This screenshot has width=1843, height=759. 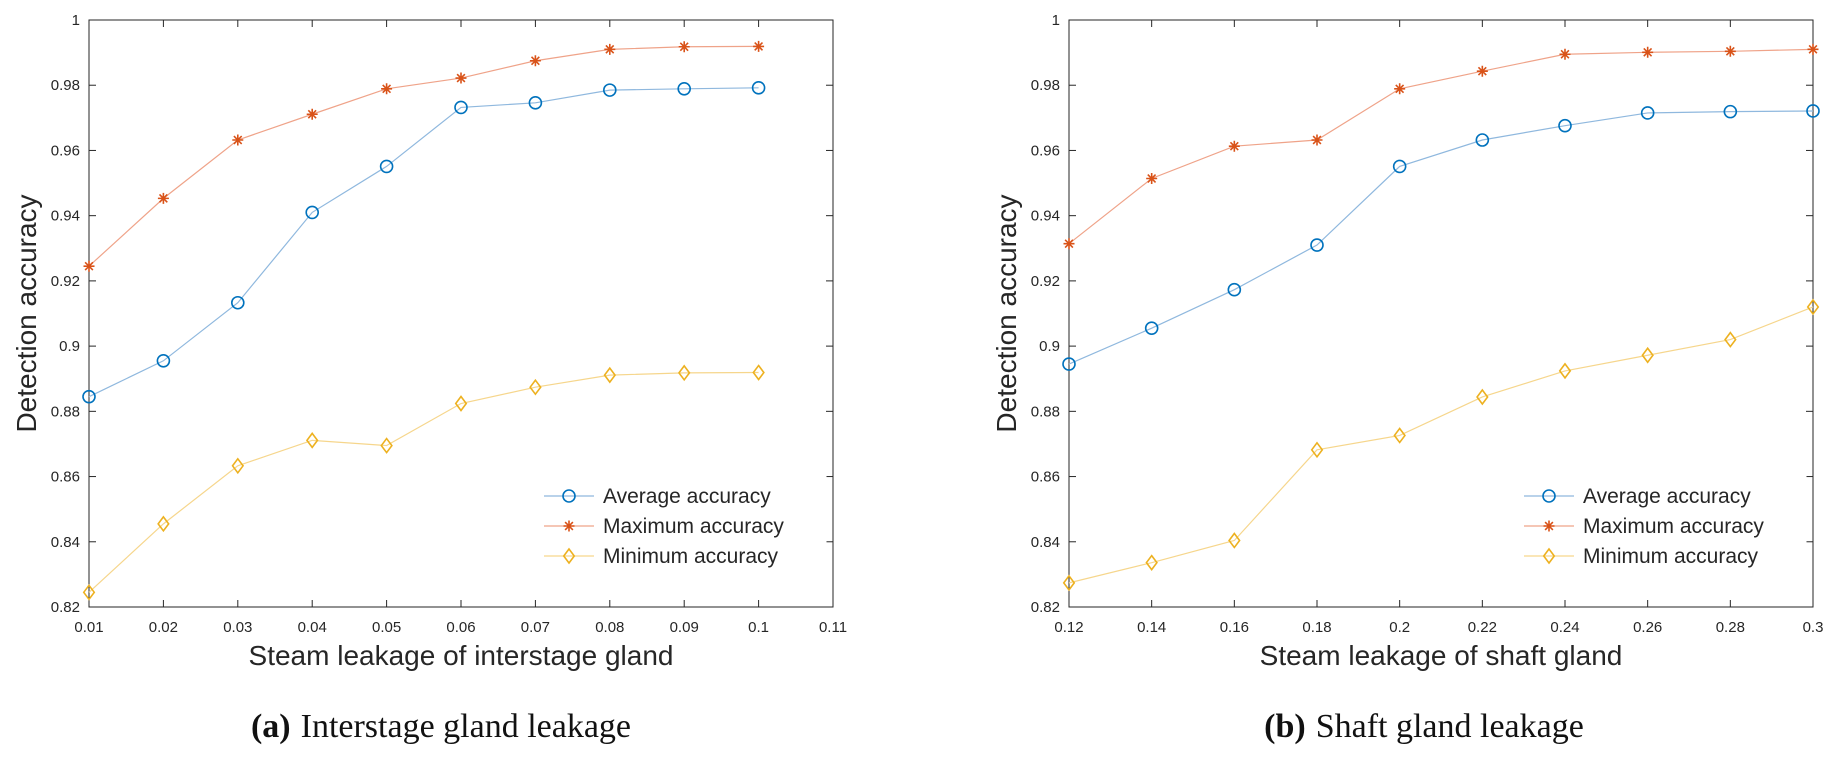 What do you see at coordinates (271, 726) in the screenshot?
I see `caption-letter: (a)` at bounding box center [271, 726].